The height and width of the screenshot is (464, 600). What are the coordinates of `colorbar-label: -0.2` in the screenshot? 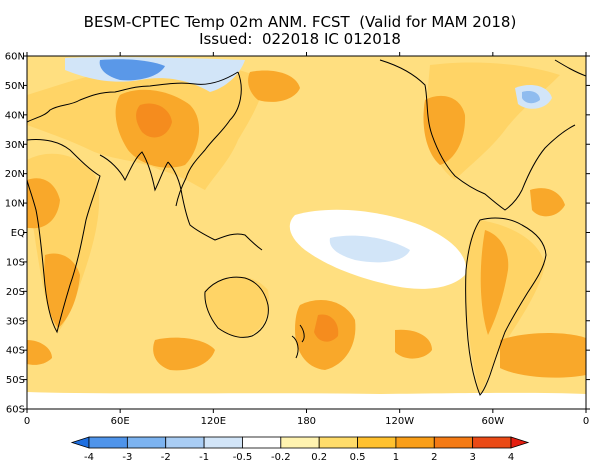 It's located at (281, 457).